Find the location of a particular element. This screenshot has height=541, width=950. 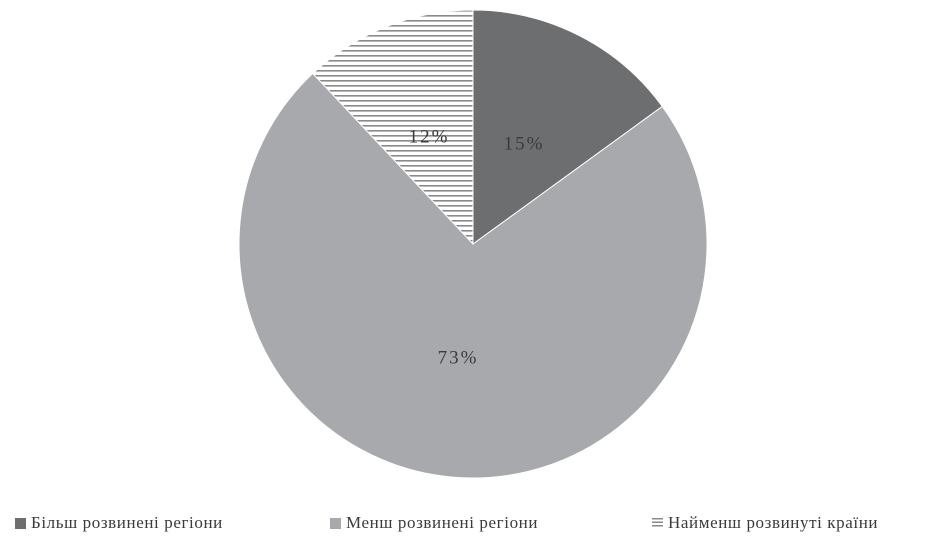

legend-label-less-developed: Менш розвинені регіони is located at coordinates (442, 522).